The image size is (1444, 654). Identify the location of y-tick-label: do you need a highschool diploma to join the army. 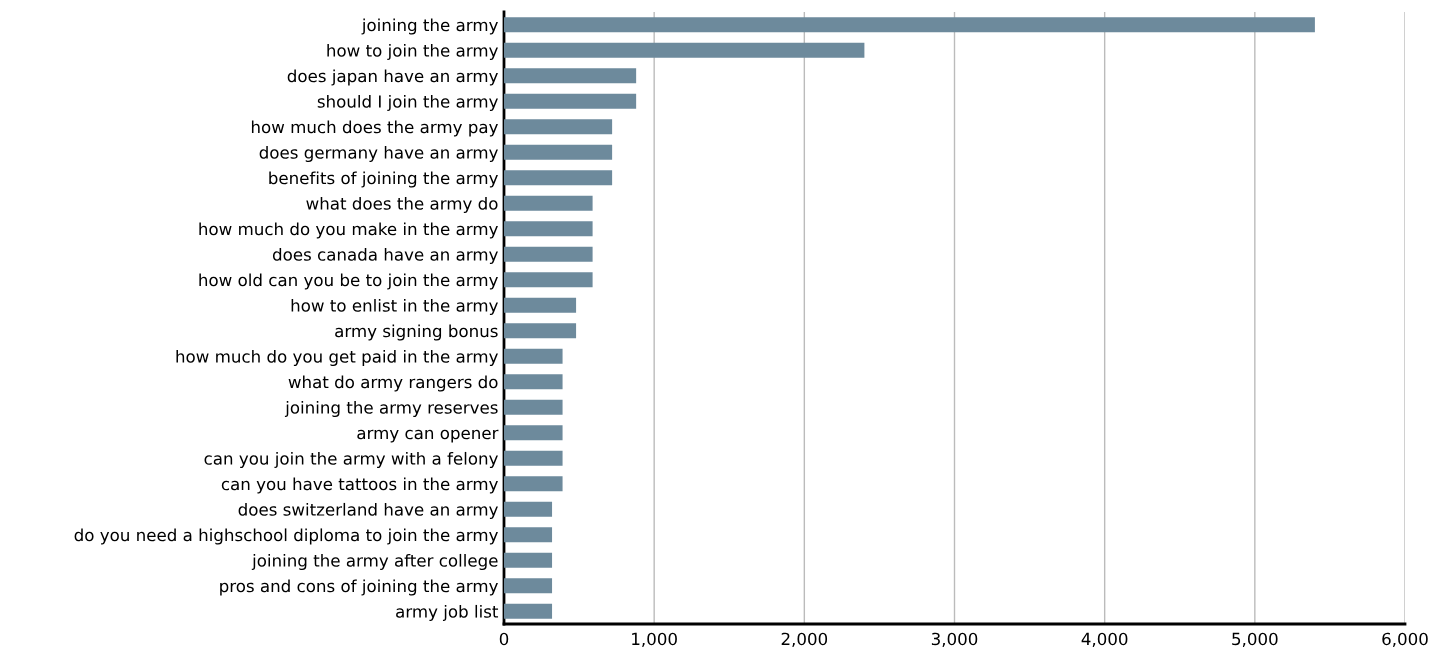
(286, 536).